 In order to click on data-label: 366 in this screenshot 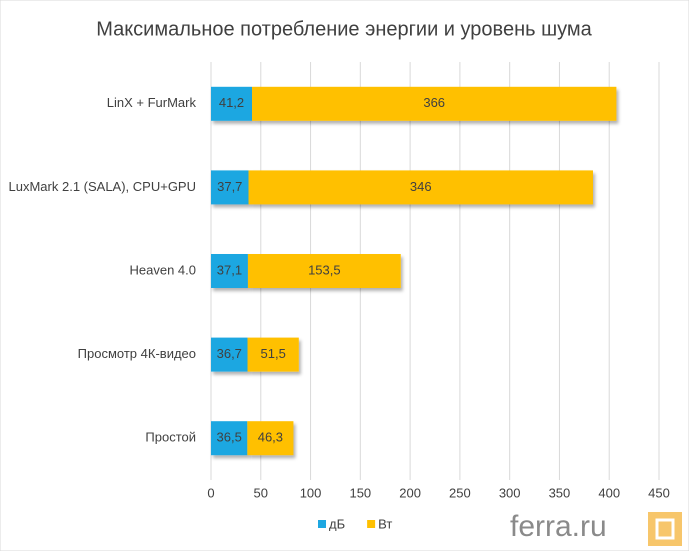, I will do `click(434, 102)`.